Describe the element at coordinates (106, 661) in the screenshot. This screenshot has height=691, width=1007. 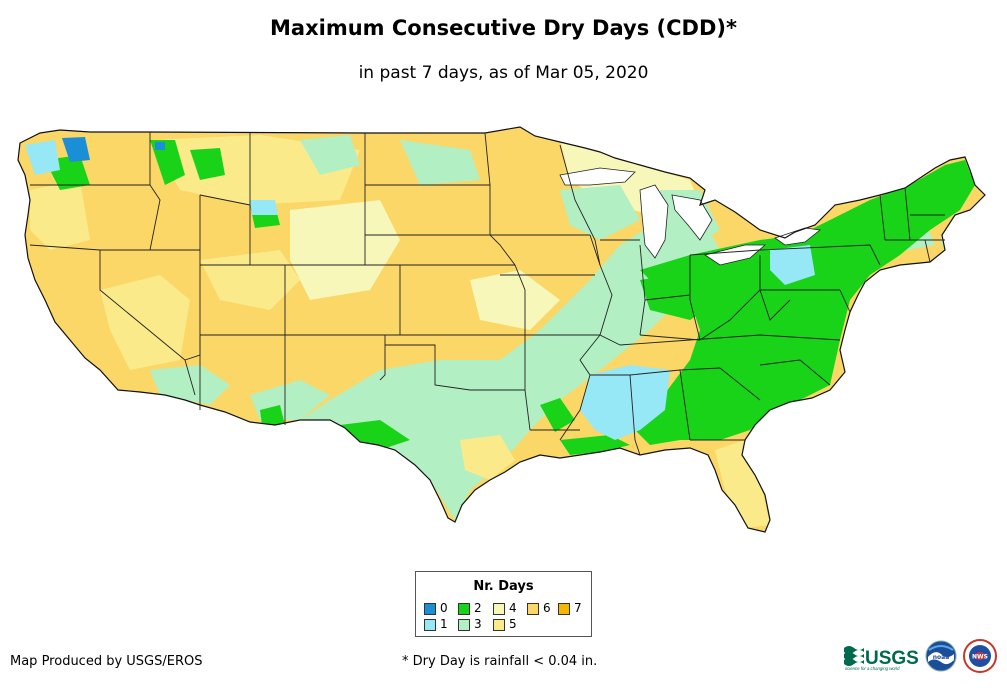
I see `map-credit: Map Produced by USGS/EROS` at that location.